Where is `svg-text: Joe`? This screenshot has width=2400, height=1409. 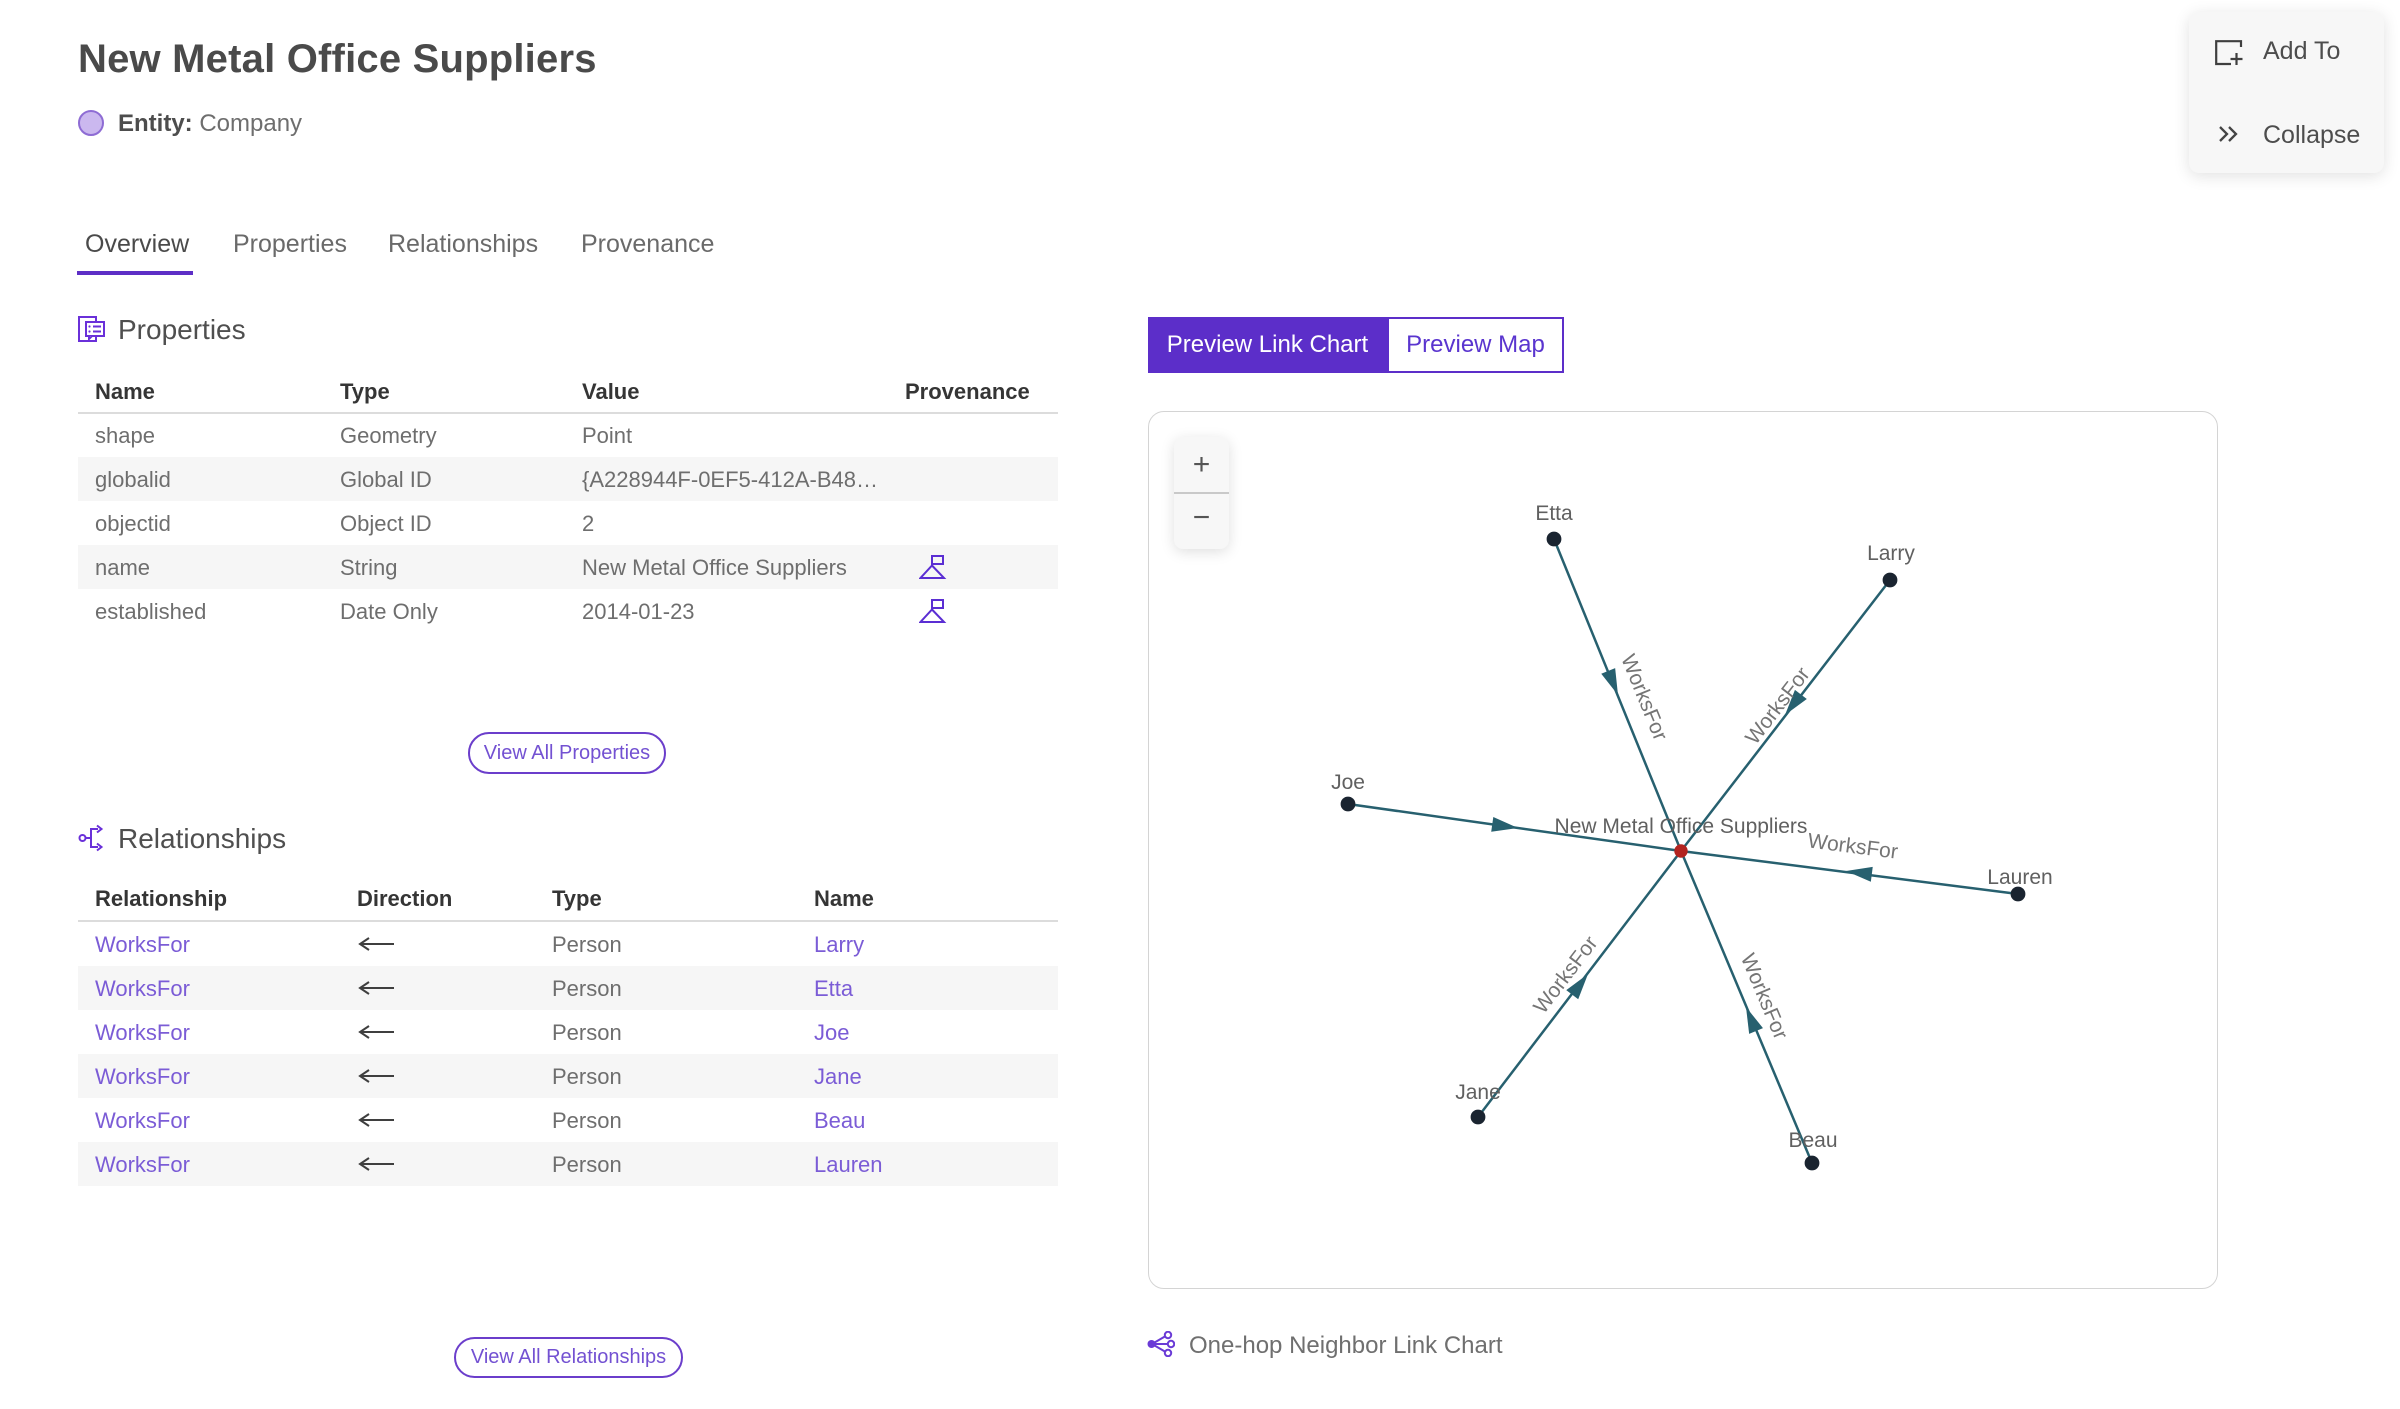 svg-text: Joe is located at coordinates (1348, 782).